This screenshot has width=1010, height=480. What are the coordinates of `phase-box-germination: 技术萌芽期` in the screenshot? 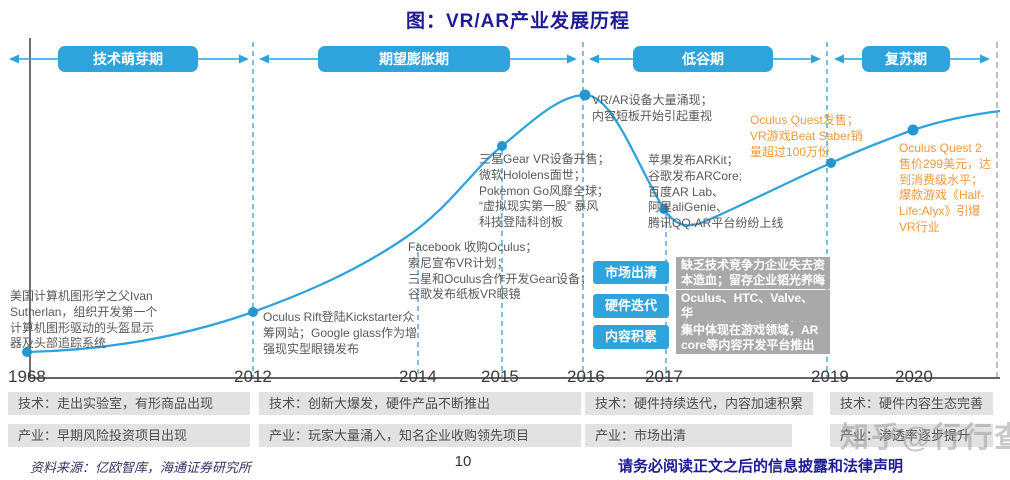 It's located at (128, 59).